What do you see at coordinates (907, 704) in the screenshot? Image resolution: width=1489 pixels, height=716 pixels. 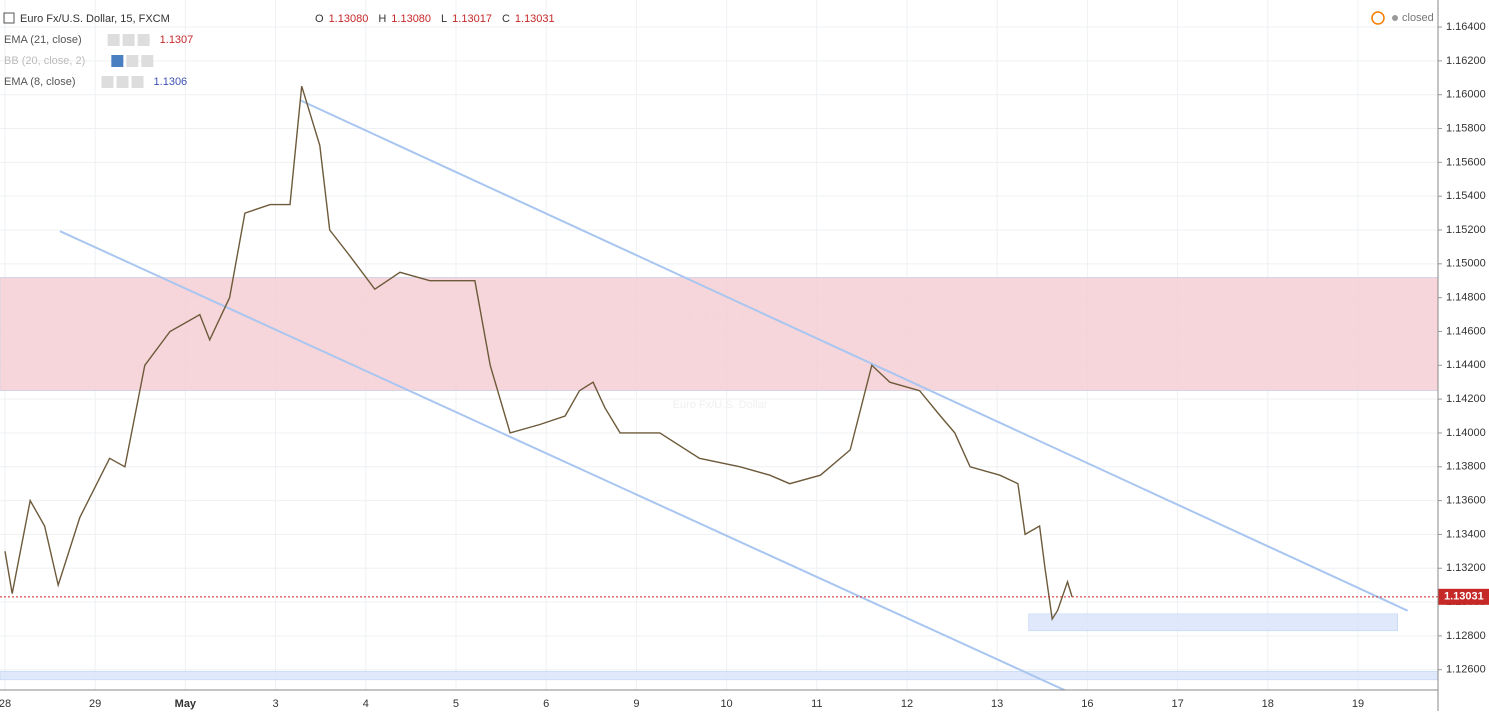 I see `x-tick-label: 12` at bounding box center [907, 704].